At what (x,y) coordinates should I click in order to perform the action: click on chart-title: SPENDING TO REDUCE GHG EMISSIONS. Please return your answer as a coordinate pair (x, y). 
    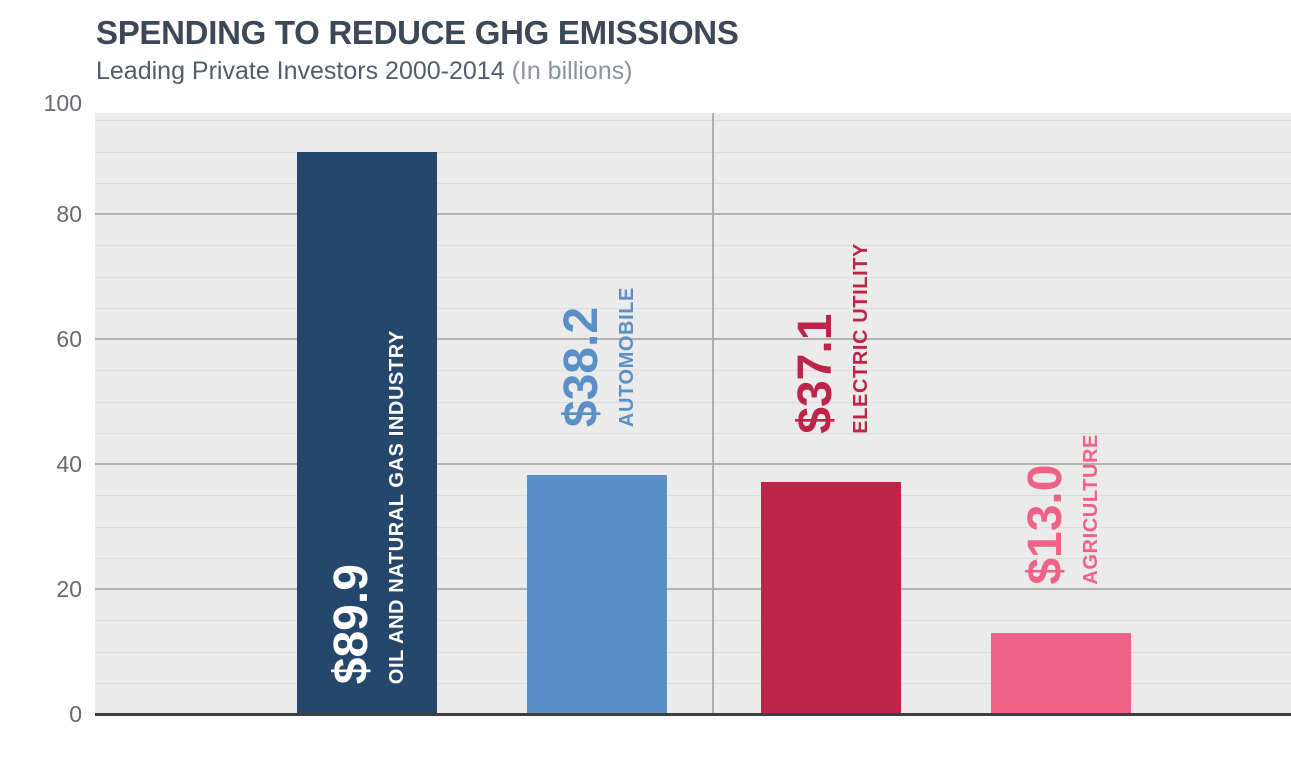
    Looking at the image, I should click on (417, 32).